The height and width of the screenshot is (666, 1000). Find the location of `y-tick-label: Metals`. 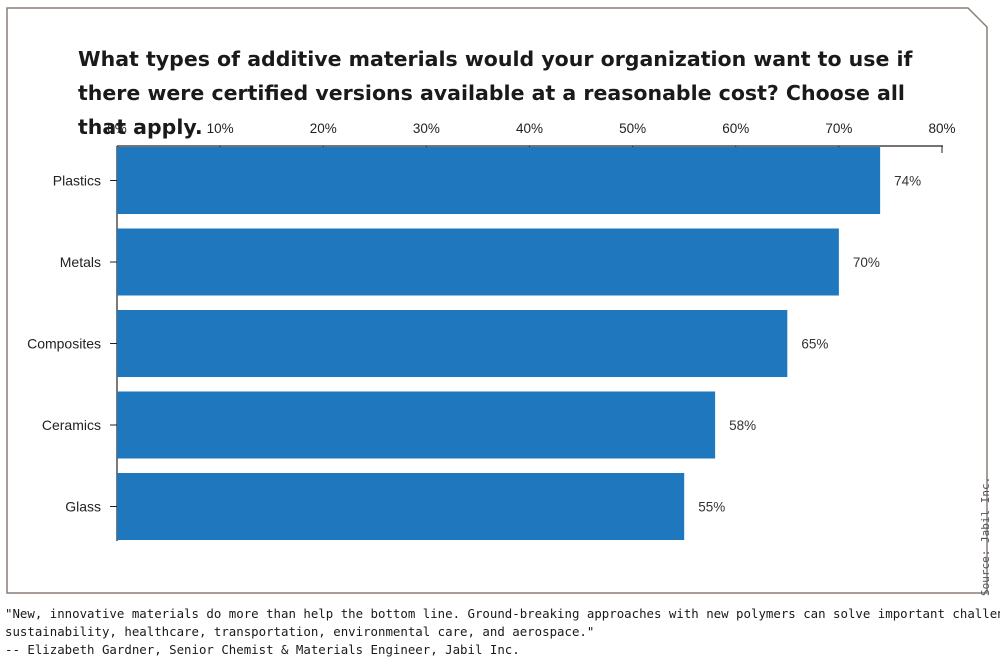

y-tick-label: Metals is located at coordinates (80, 262).